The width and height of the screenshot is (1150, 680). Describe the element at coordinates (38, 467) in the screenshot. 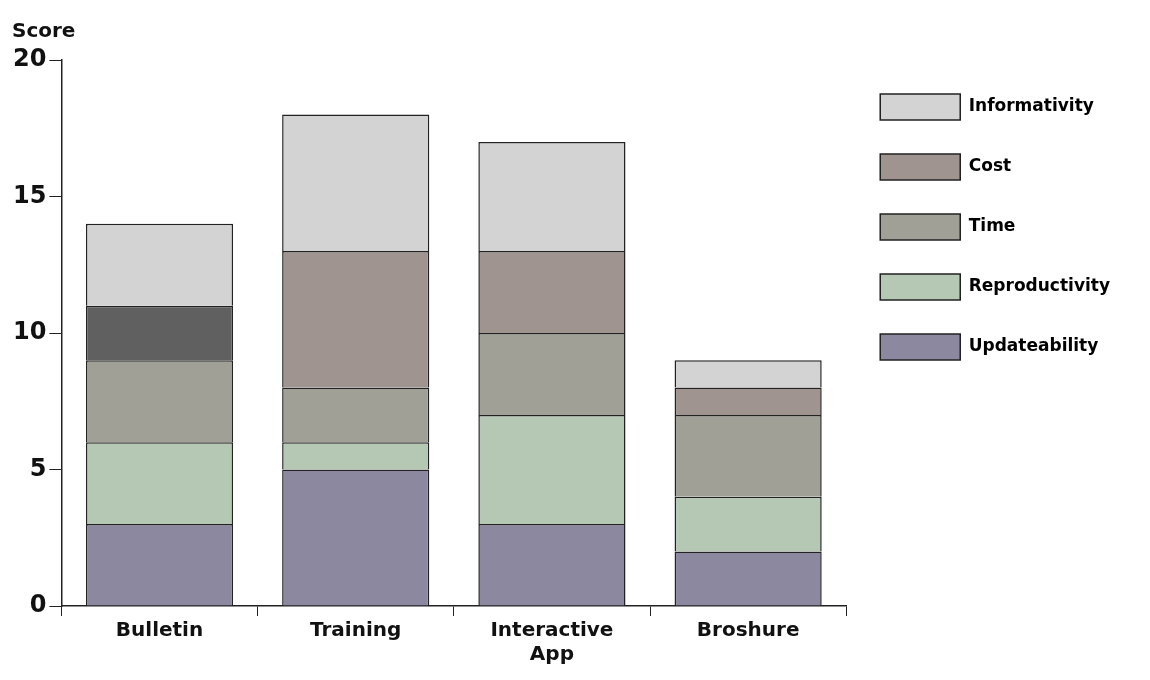

I see `y-tick-label: 5` at that location.